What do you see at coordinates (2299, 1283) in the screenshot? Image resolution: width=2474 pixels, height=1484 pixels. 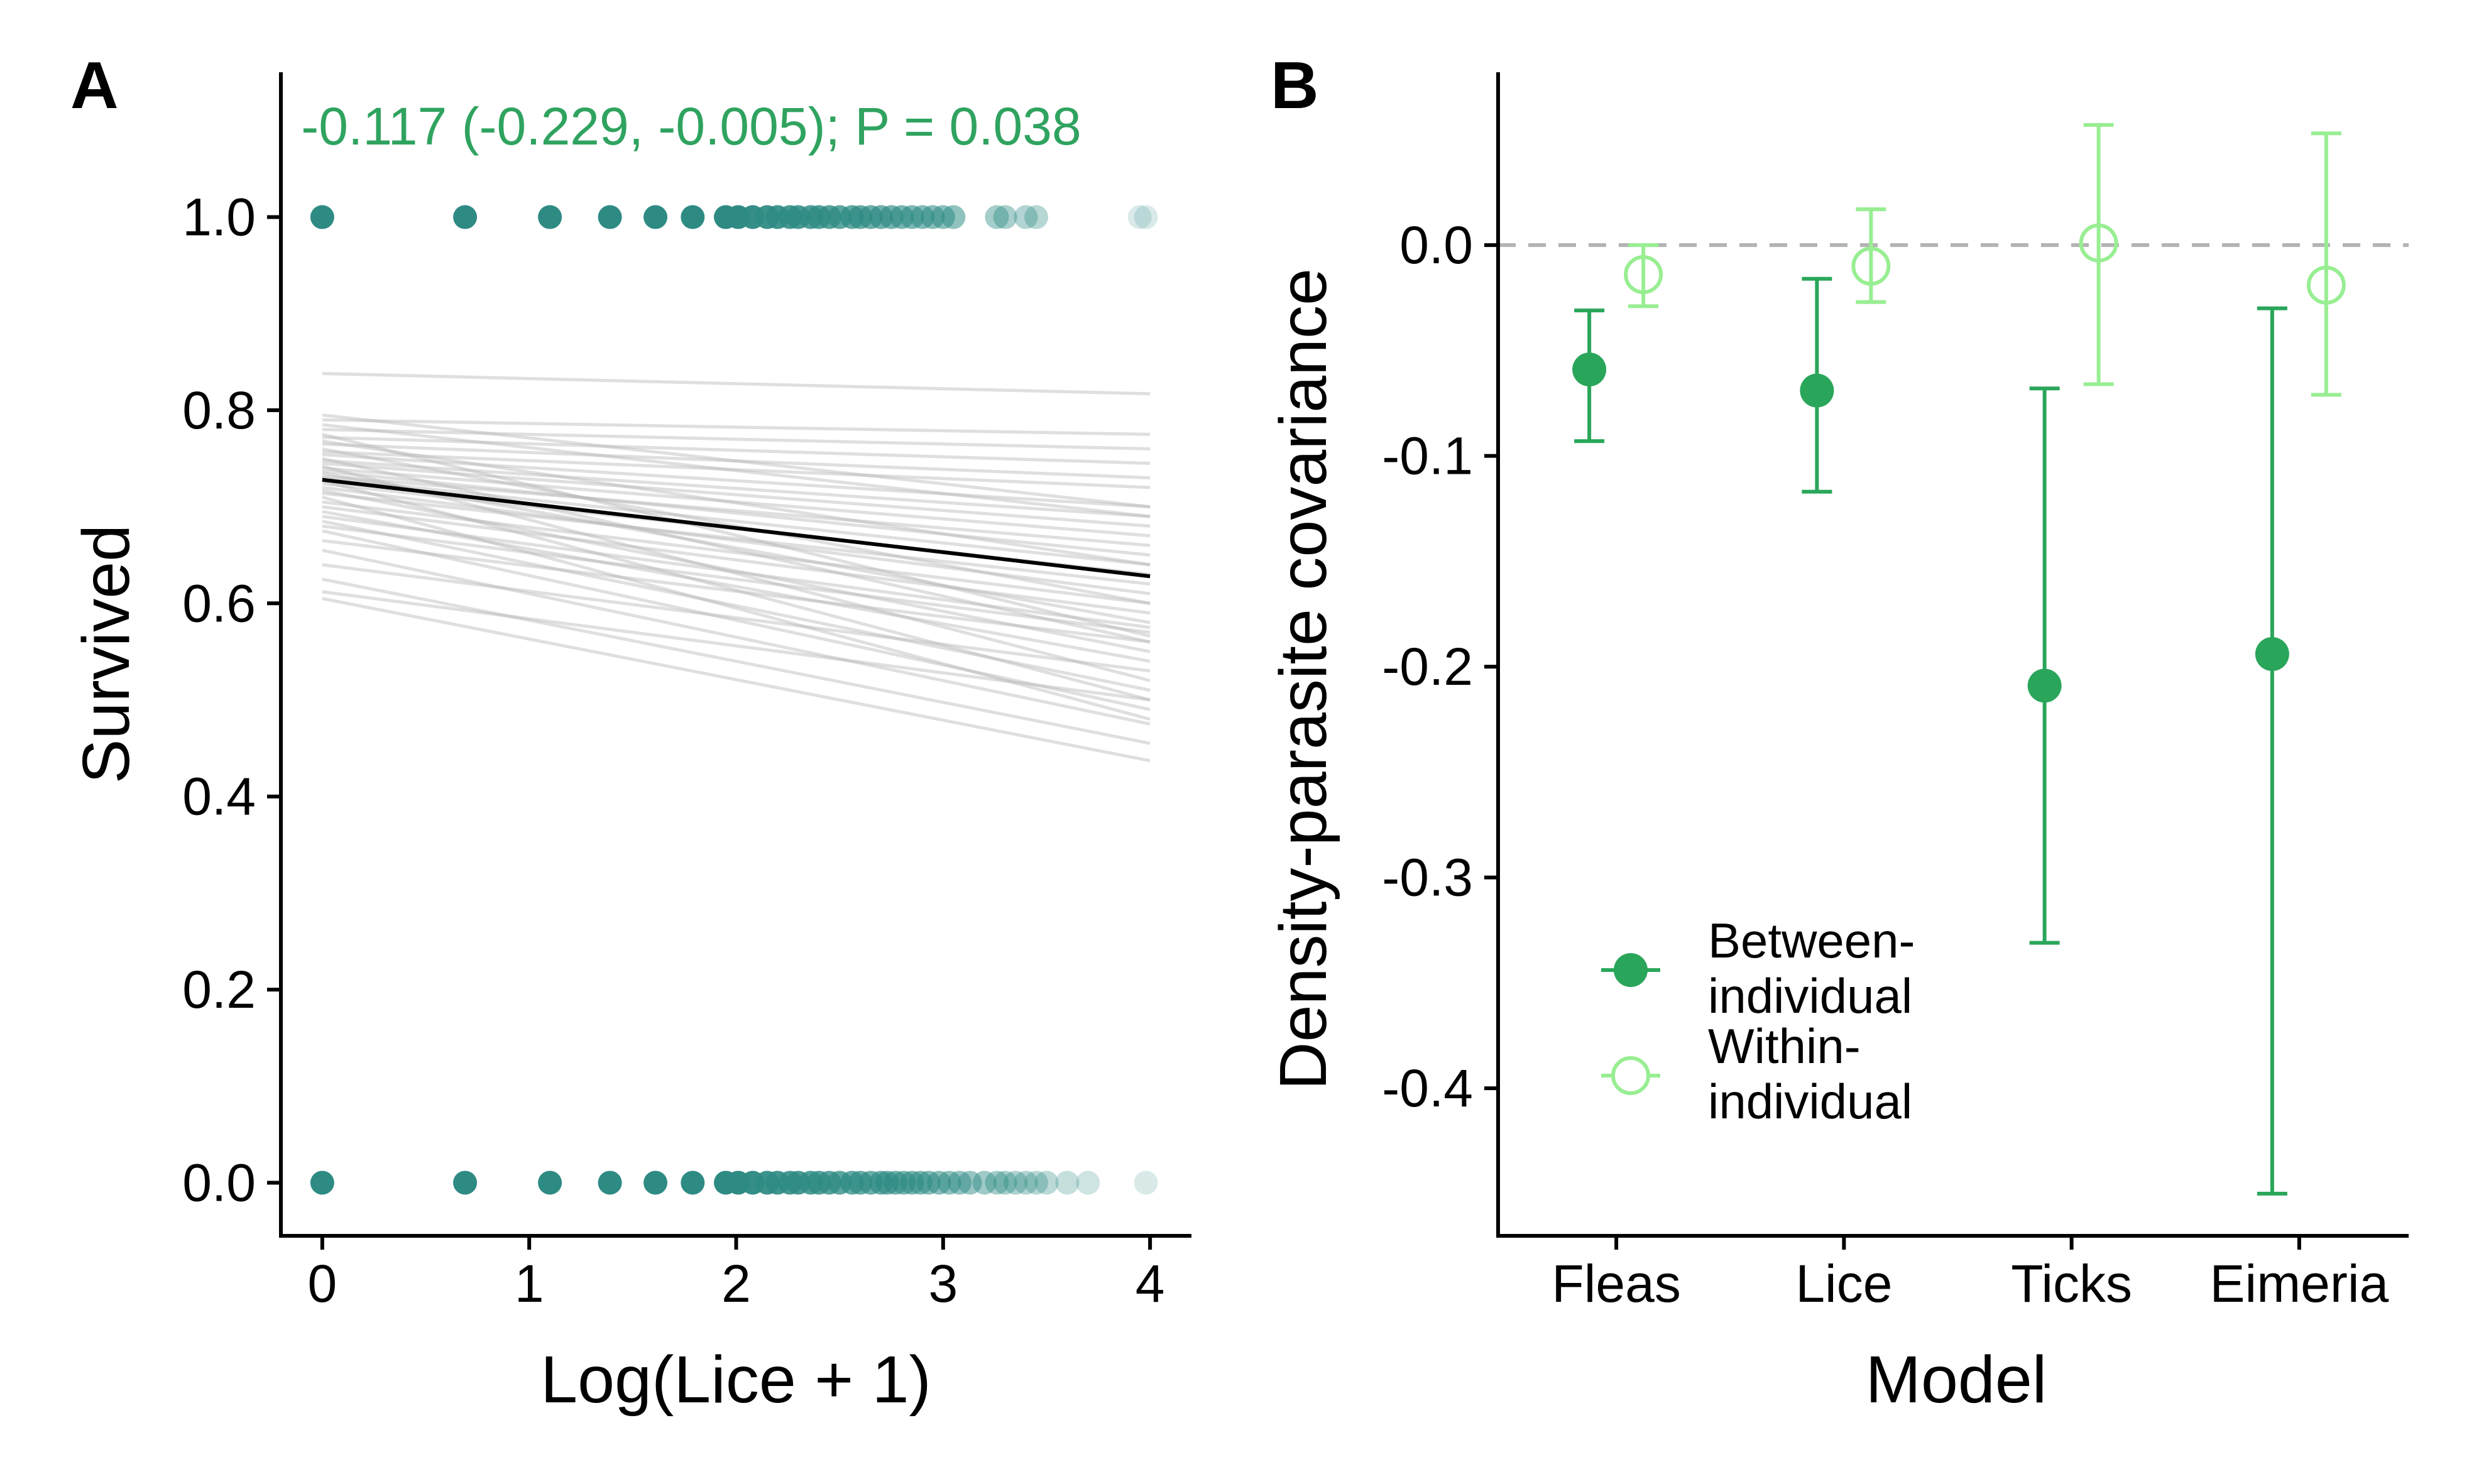 I see `x-tick-label: Eimeria` at bounding box center [2299, 1283].